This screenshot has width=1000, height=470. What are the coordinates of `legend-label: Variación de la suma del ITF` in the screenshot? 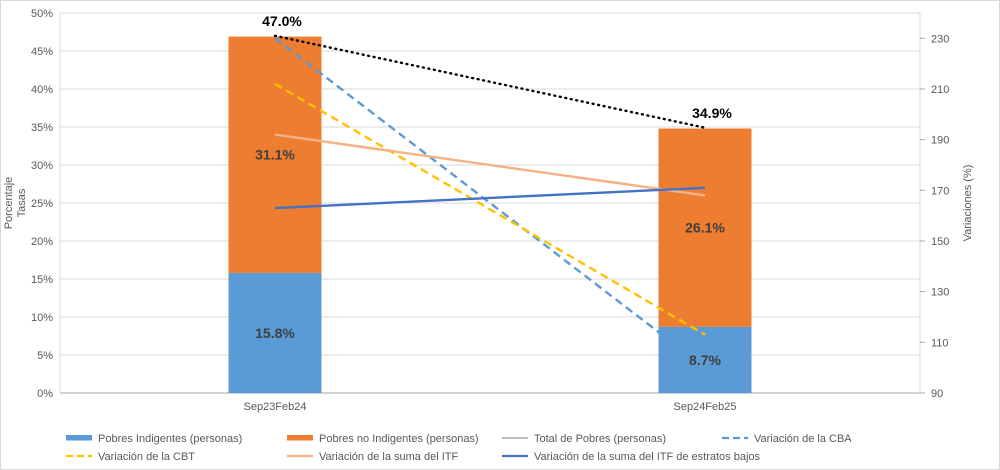 It's located at (388, 457).